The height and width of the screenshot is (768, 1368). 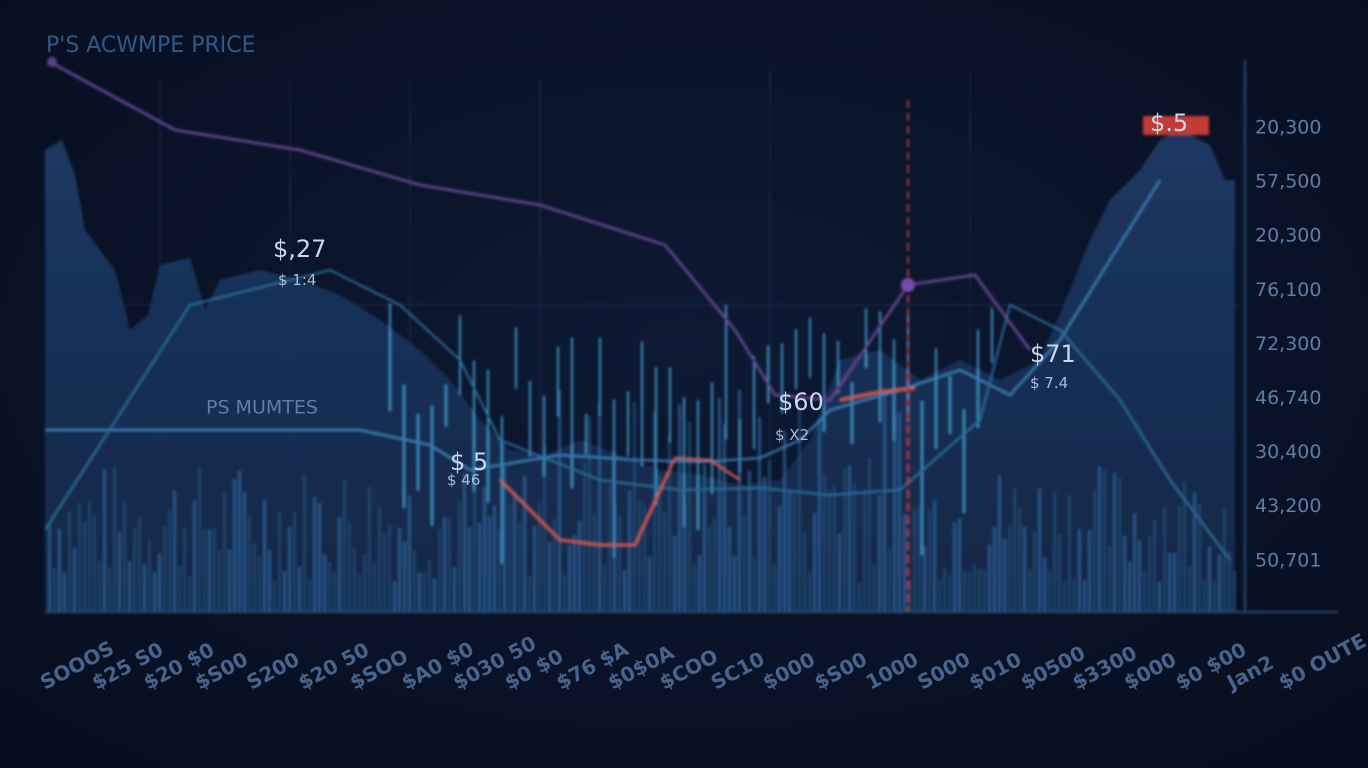 What do you see at coordinates (1176, 125) in the screenshot?
I see `price-badge` at bounding box center [1176, 125].